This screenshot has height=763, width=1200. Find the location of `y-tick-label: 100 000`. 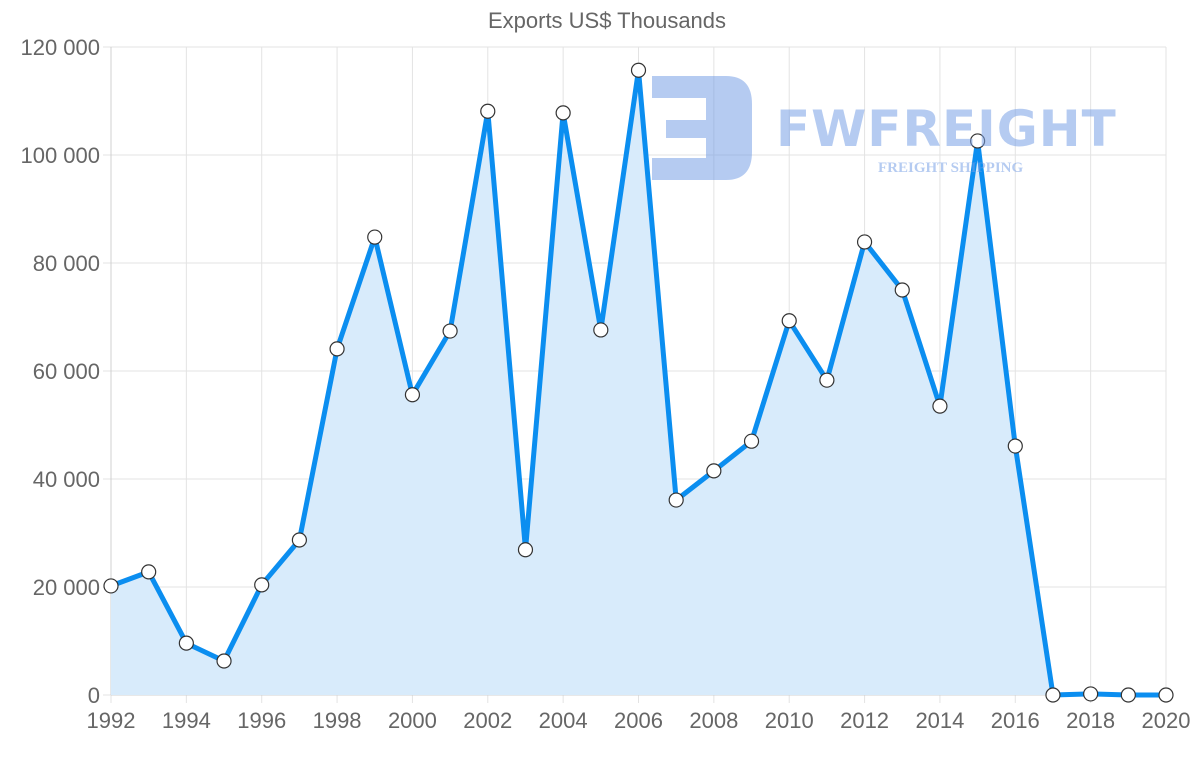

y-tick-label: 100 000 is located at coordinates (60, 155).